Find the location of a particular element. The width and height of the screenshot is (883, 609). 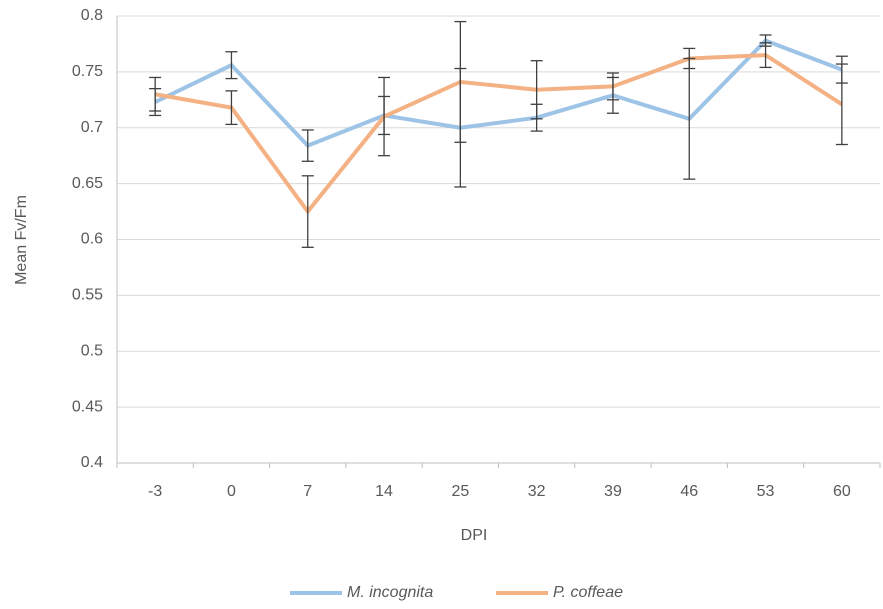

y-axis-label: Mean Fv/Fm is located at coordinates (21, 240).